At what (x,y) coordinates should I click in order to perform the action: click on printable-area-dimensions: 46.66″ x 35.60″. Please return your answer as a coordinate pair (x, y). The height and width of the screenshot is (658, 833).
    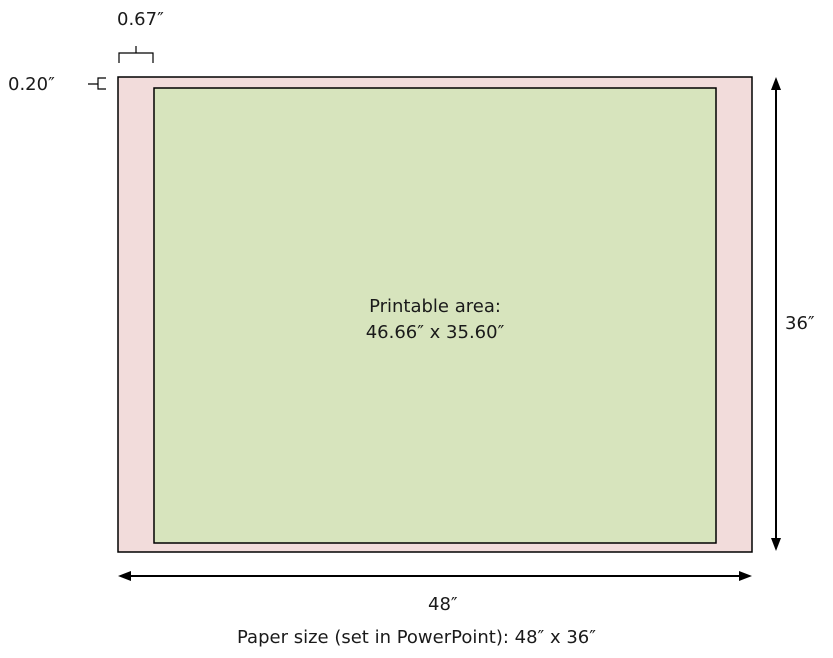
    Looking at the image, I should click on (435, 332).